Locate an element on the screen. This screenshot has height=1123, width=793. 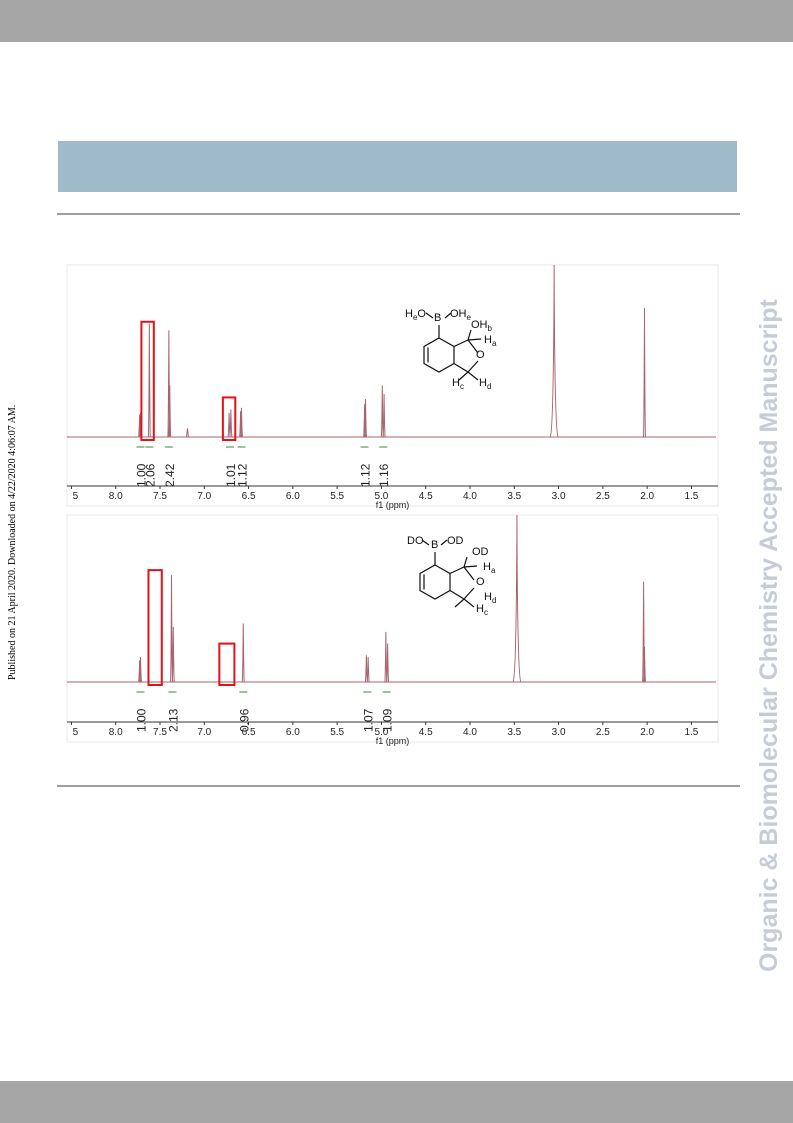
header-bar is located at coordinates (396, 21).